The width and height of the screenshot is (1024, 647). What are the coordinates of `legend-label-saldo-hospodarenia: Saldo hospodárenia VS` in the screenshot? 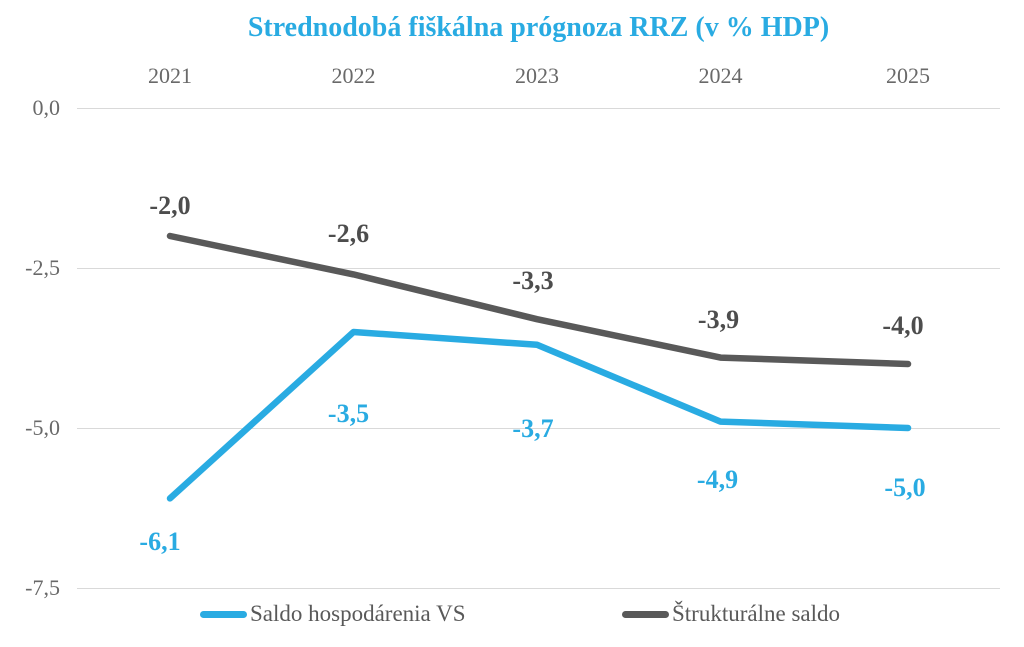 It's located at (358, 613).